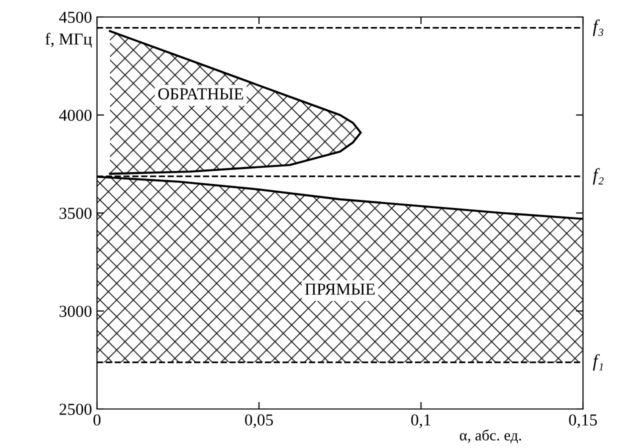 The width and height of the screenshot is (621, 448). Describe the element at coordinates (340, 289) in the screenshot. I see `series-label: ПРЯМЫЕ` at that location.